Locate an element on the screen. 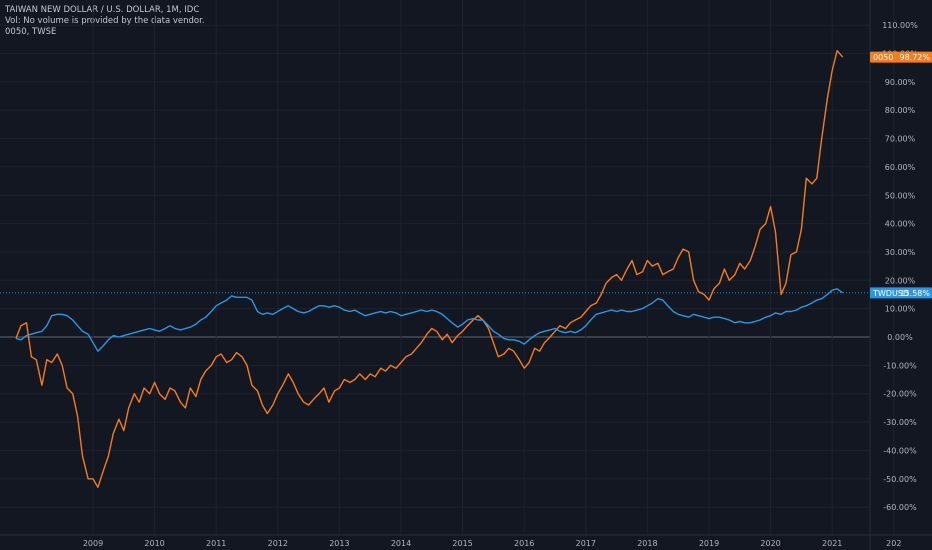  x-tick-label: 2014 is located at coordinates (401, 543).